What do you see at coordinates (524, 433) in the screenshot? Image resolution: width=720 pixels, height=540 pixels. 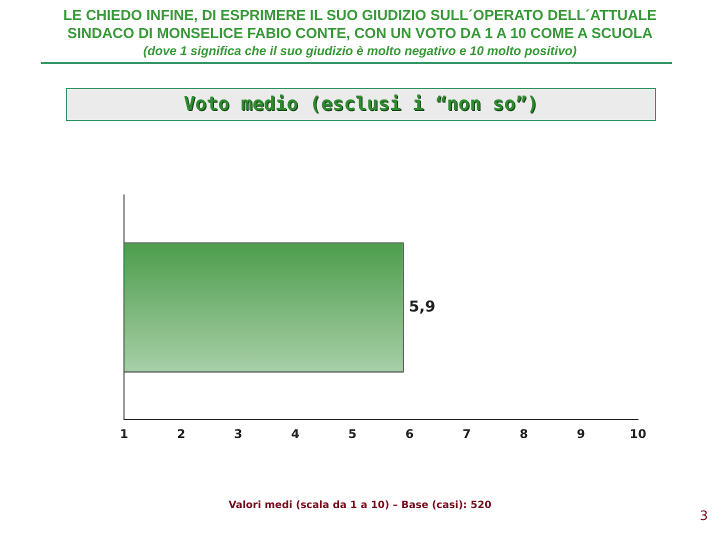 I see `x-tick-label: 8` at bounding box center [524, 433].